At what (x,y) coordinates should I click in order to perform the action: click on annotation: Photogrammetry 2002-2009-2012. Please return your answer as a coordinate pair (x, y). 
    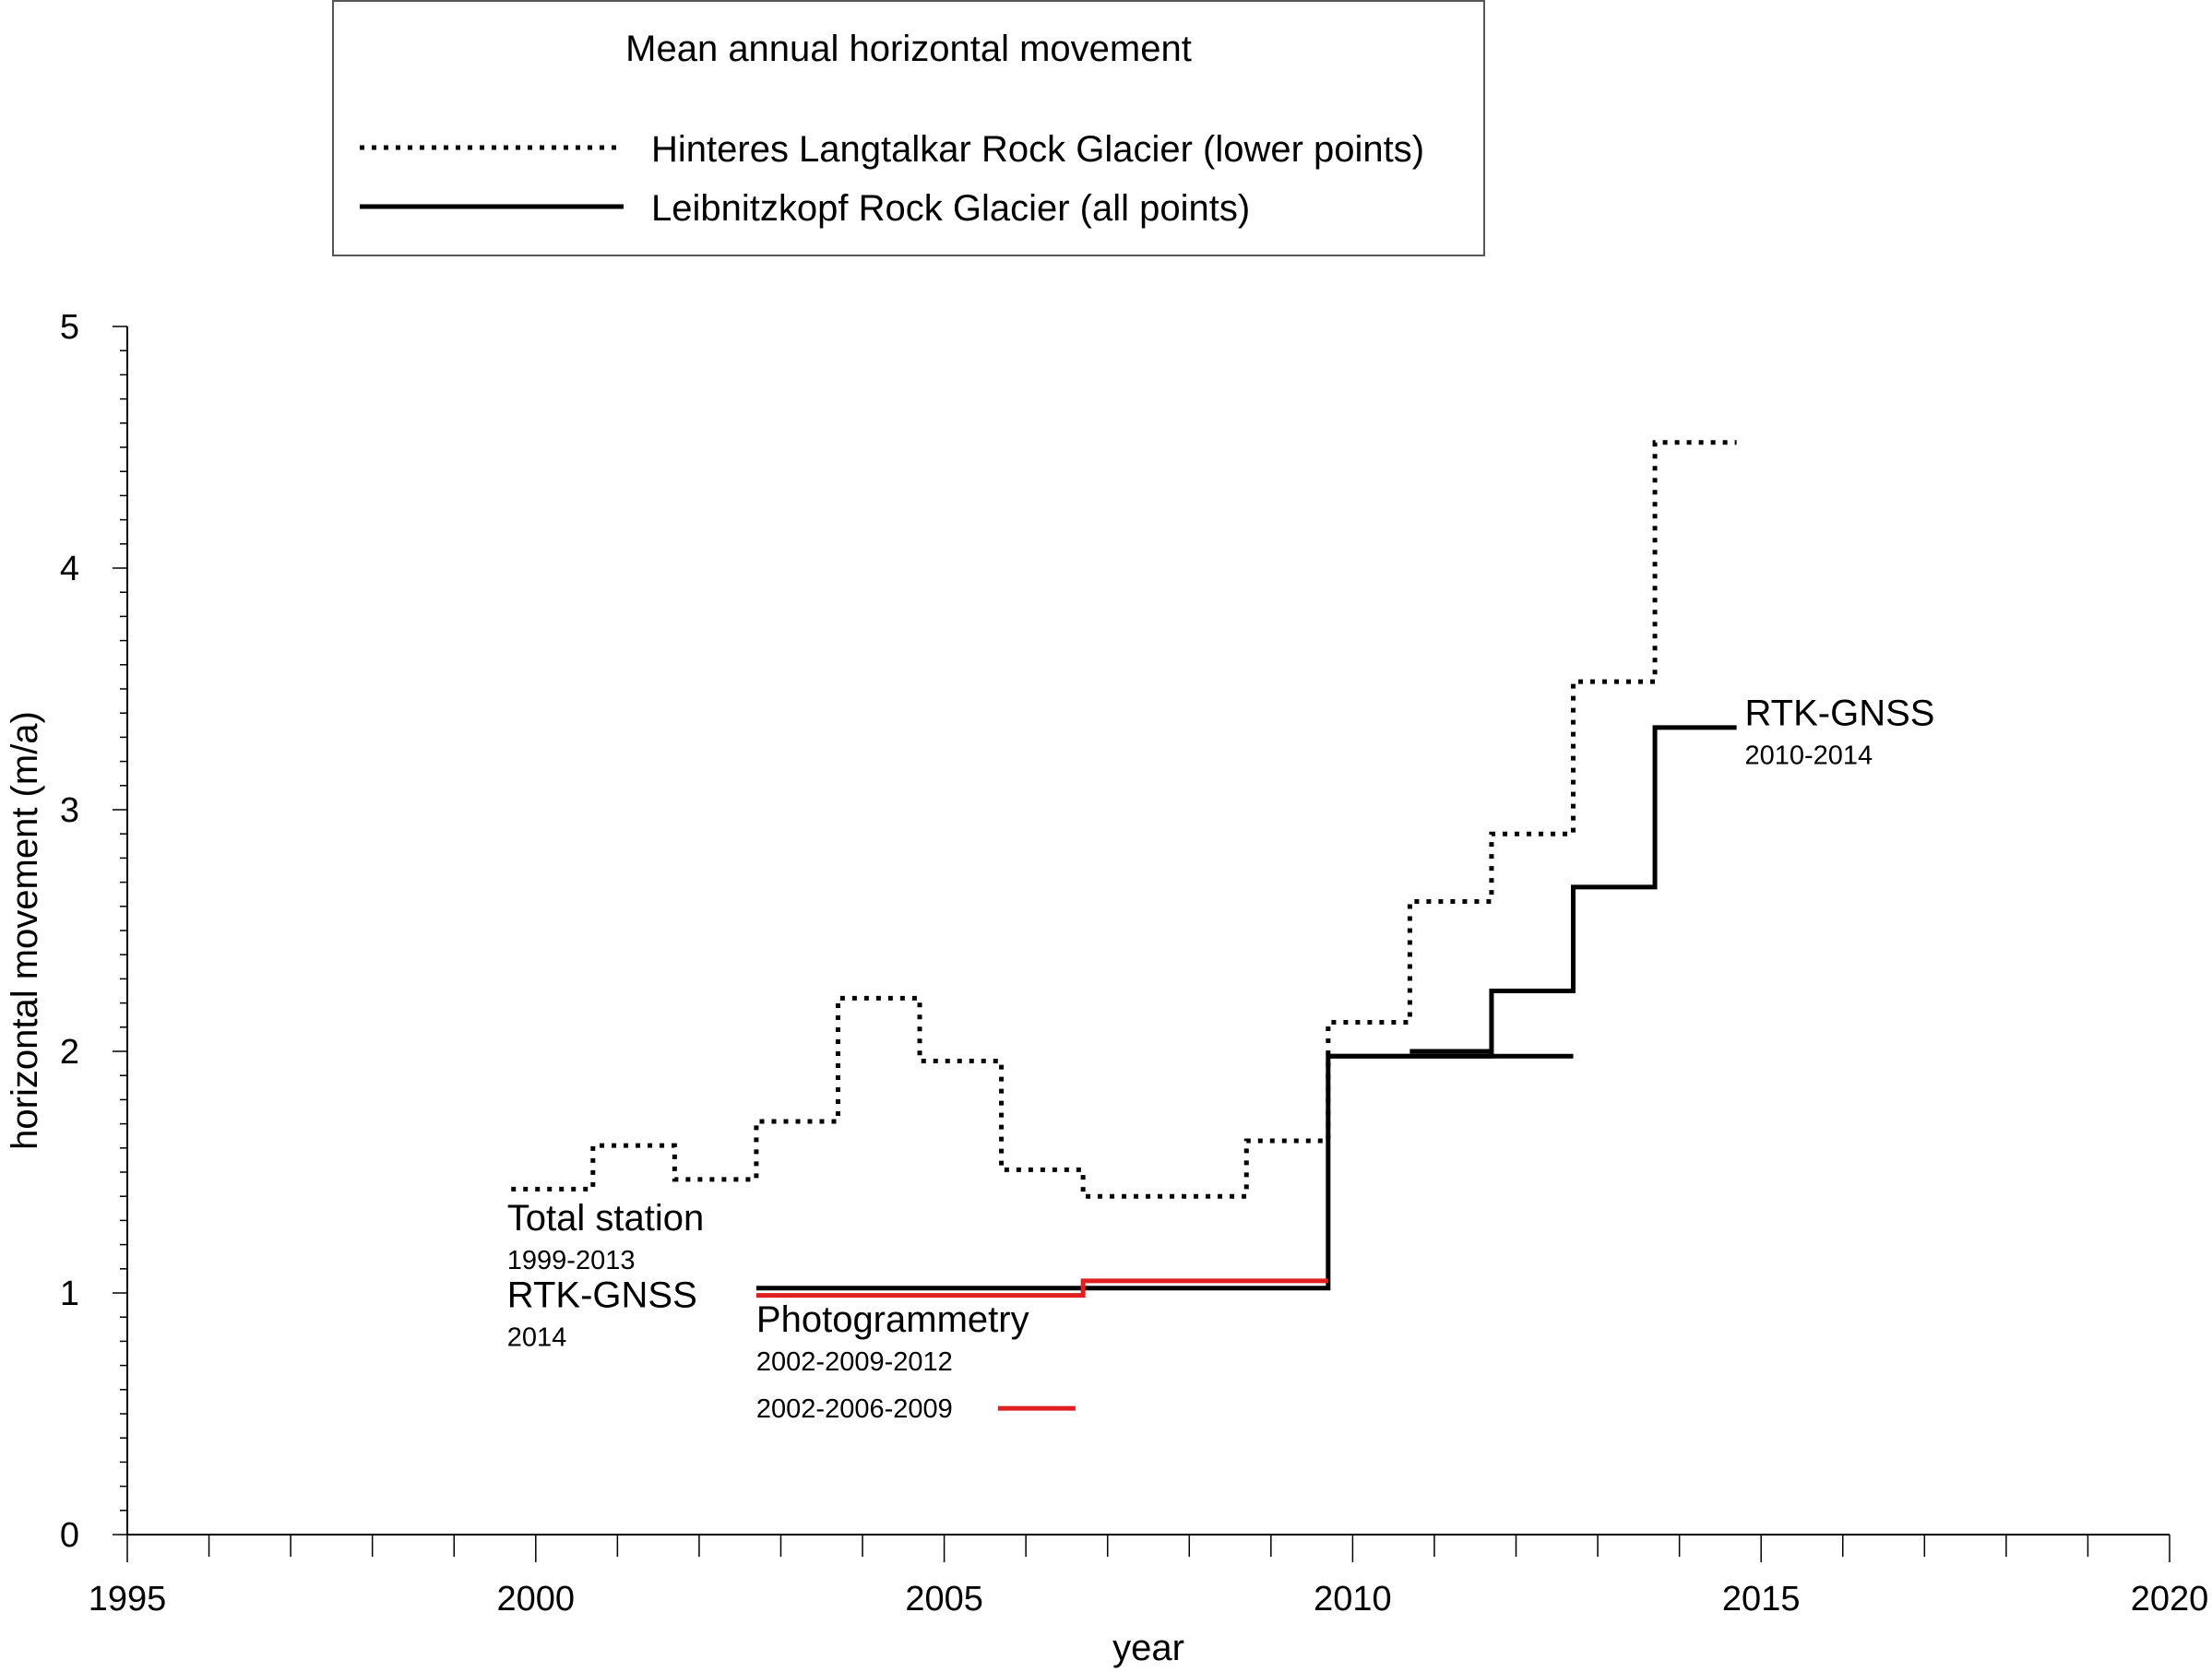
    Looking at the image, I should click on (892, 1338).